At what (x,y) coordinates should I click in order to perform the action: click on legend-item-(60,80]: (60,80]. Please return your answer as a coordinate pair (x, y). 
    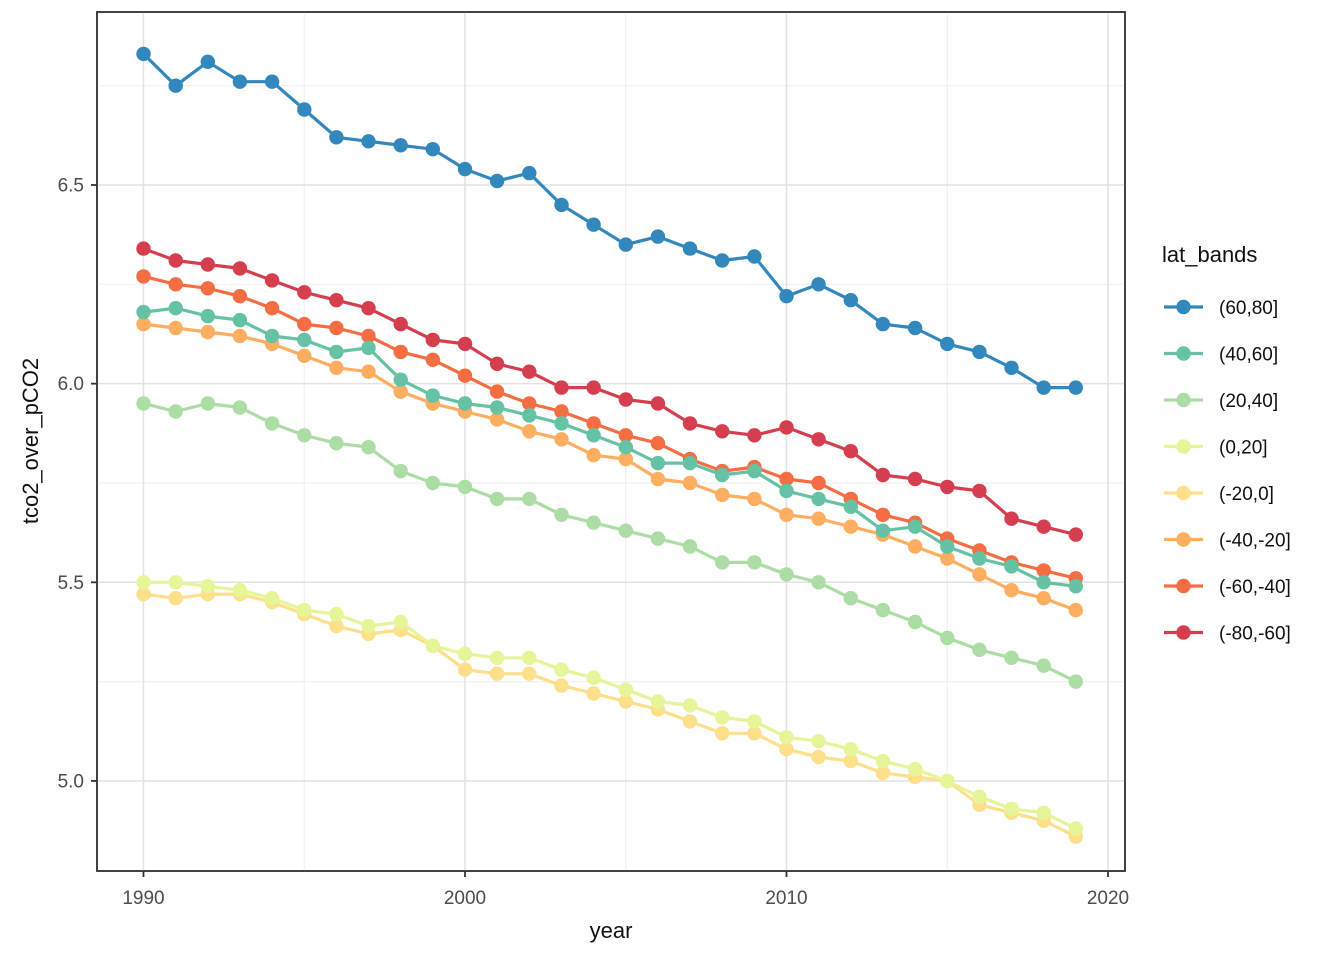
    Looking at the image, I should click on (1221, 308).